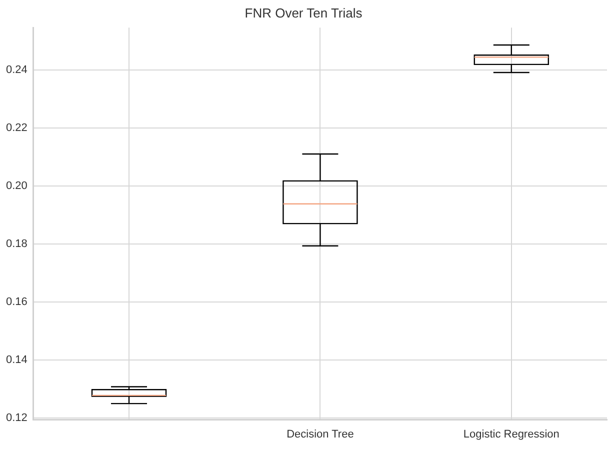 The image size is (609, 449). Describe the element at coordinates (17, 244) in the screenshot. I see `y-tick-label: 0.18` at that location.